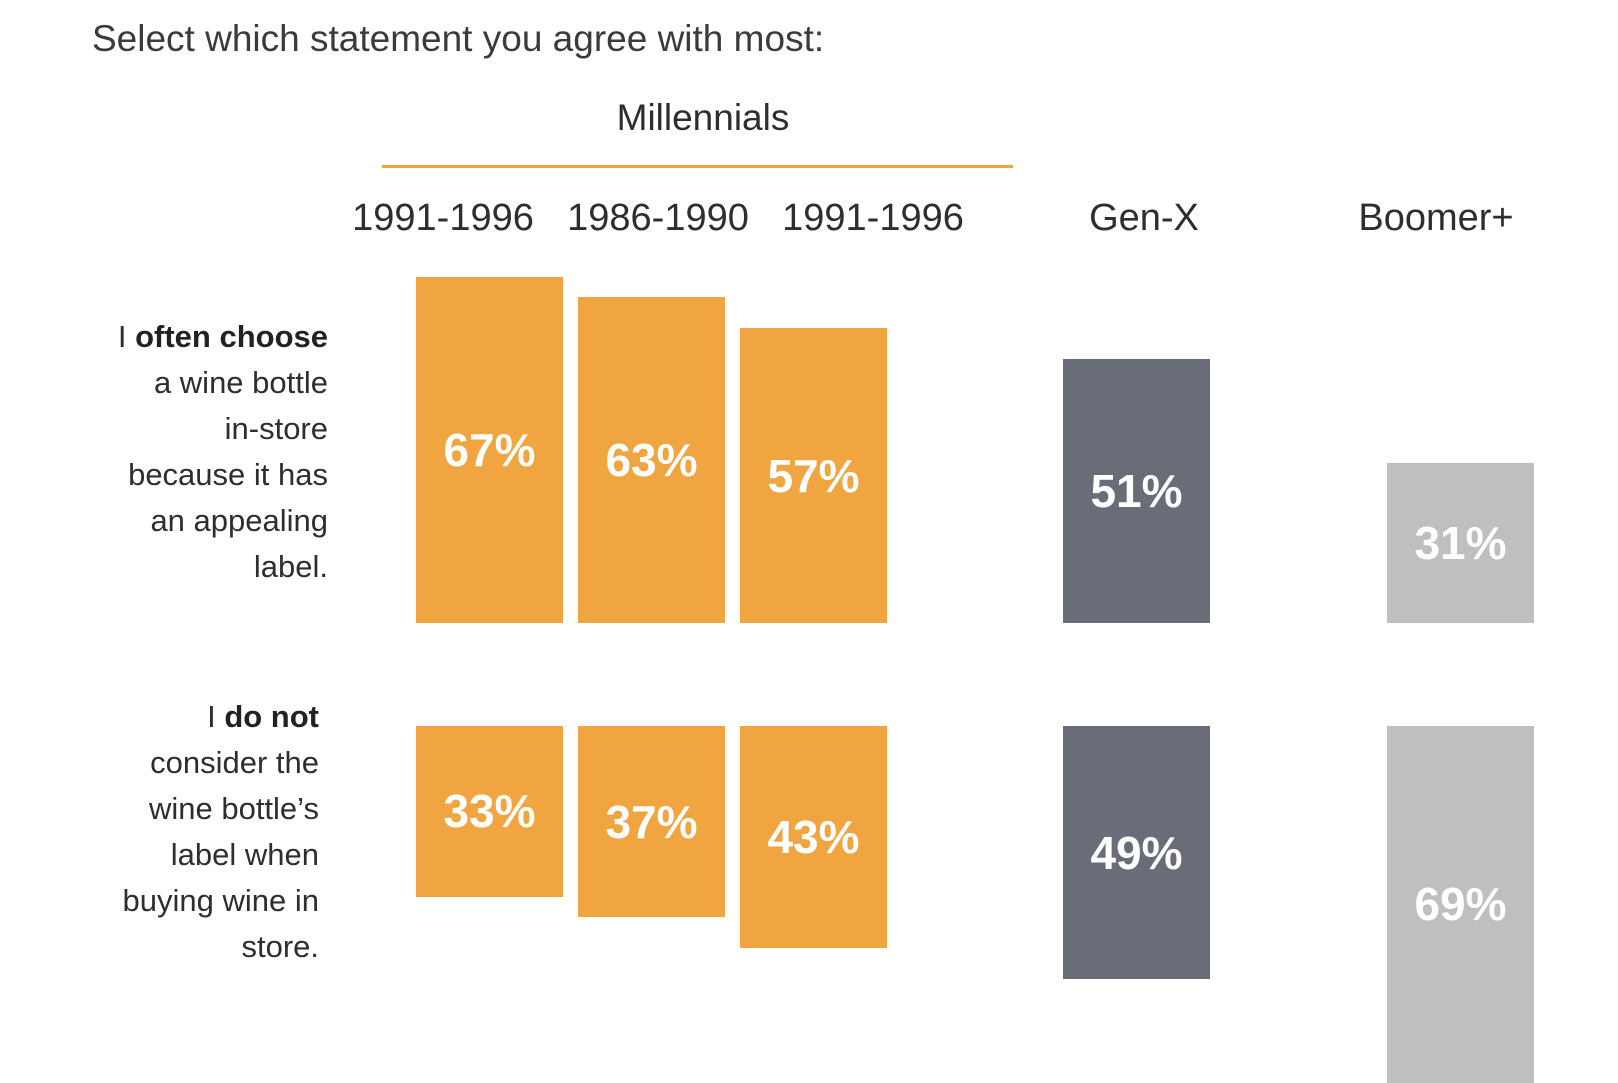 This screenshot has width=1618, height=1083. Describe the element at coordinates (271, 716) in the screenshot. I see `row-label-do-not-bold: do not` at that location.